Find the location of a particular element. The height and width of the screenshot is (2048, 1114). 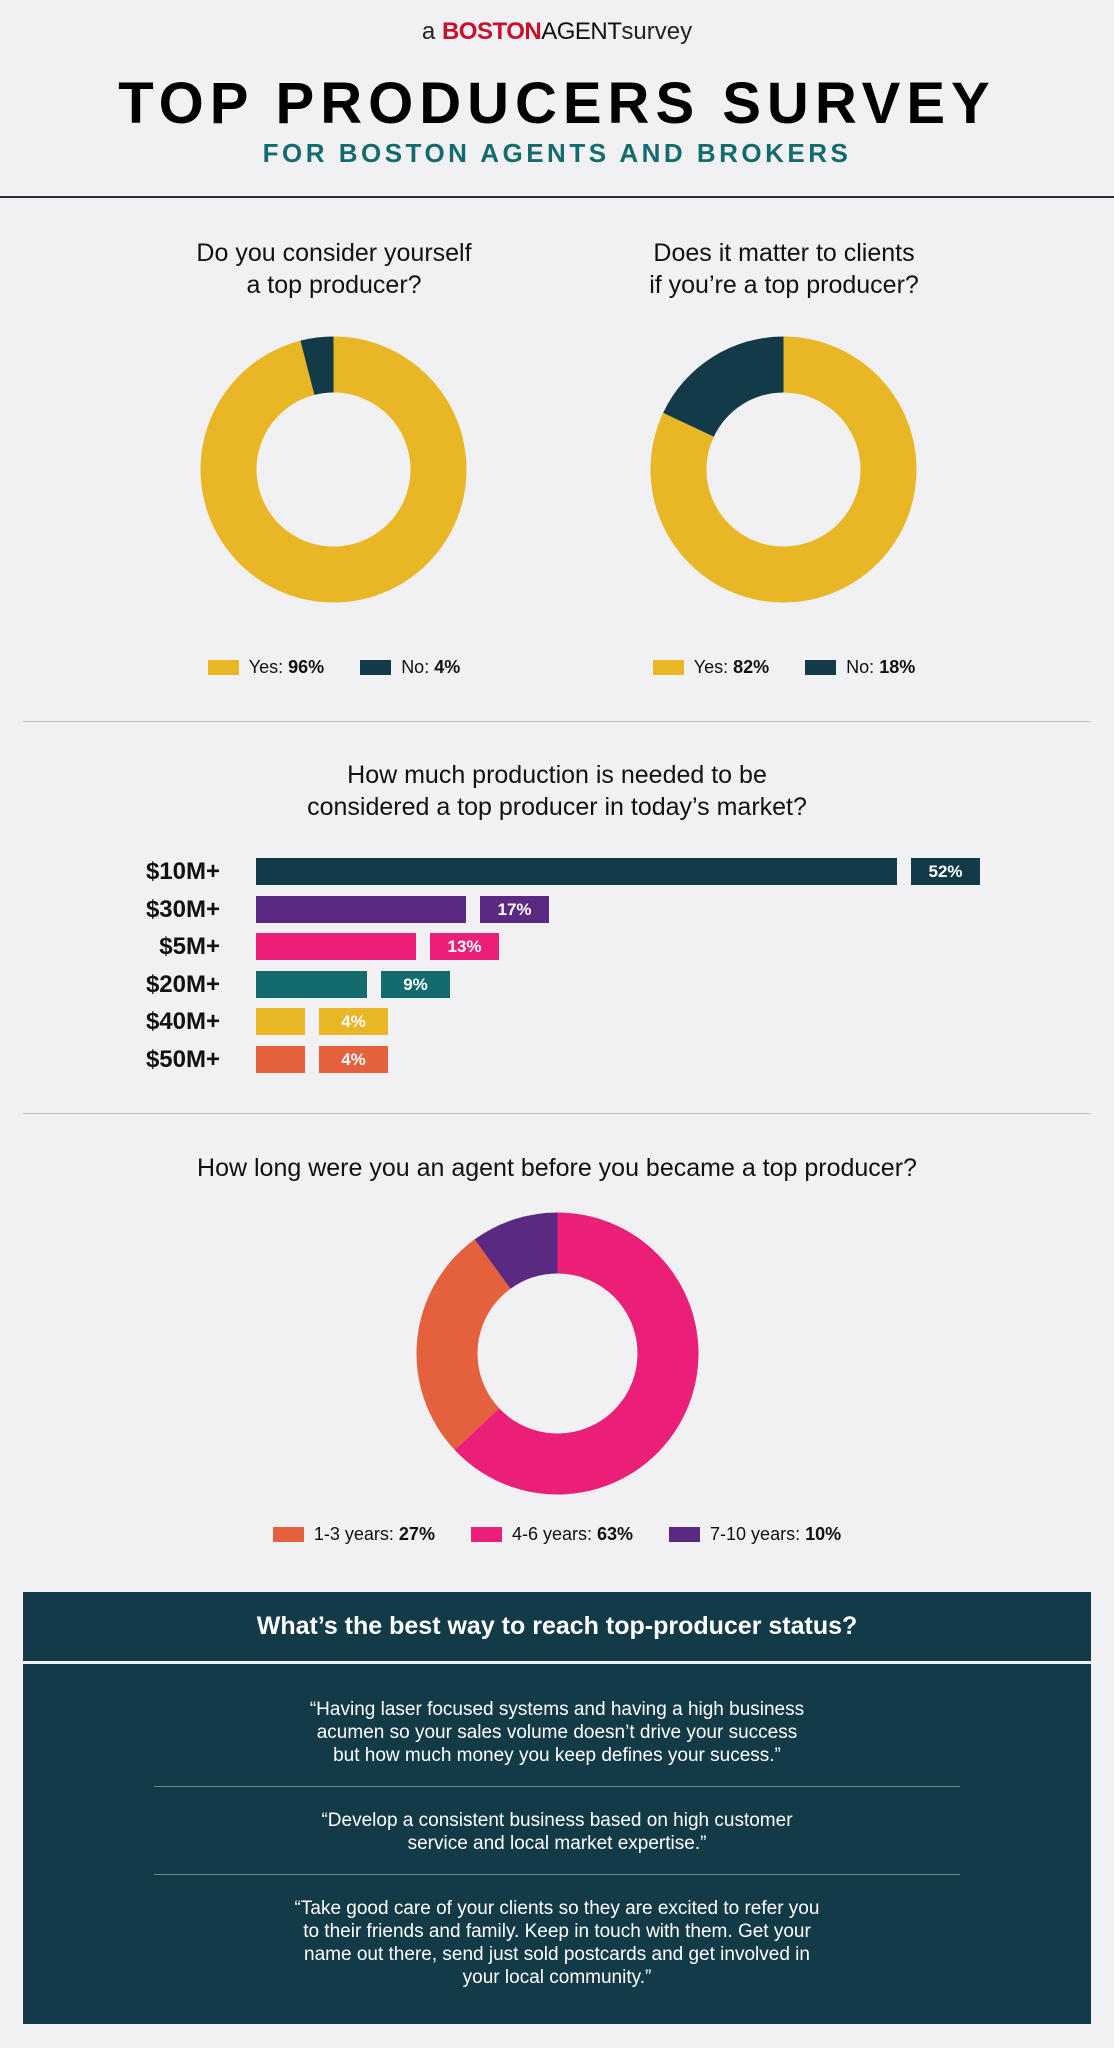

q1-legend-no-swatch is located at coordinates (376, 667).